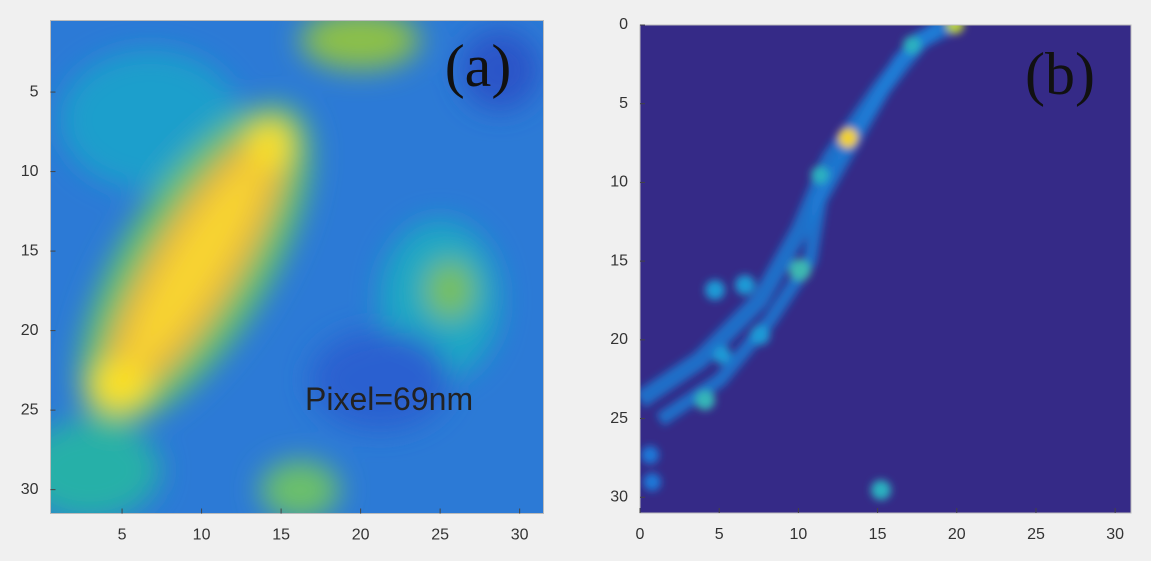  Describe the element at coordinates (478, 66) in the screenshot. I see `panel-label: (a)` at that location.